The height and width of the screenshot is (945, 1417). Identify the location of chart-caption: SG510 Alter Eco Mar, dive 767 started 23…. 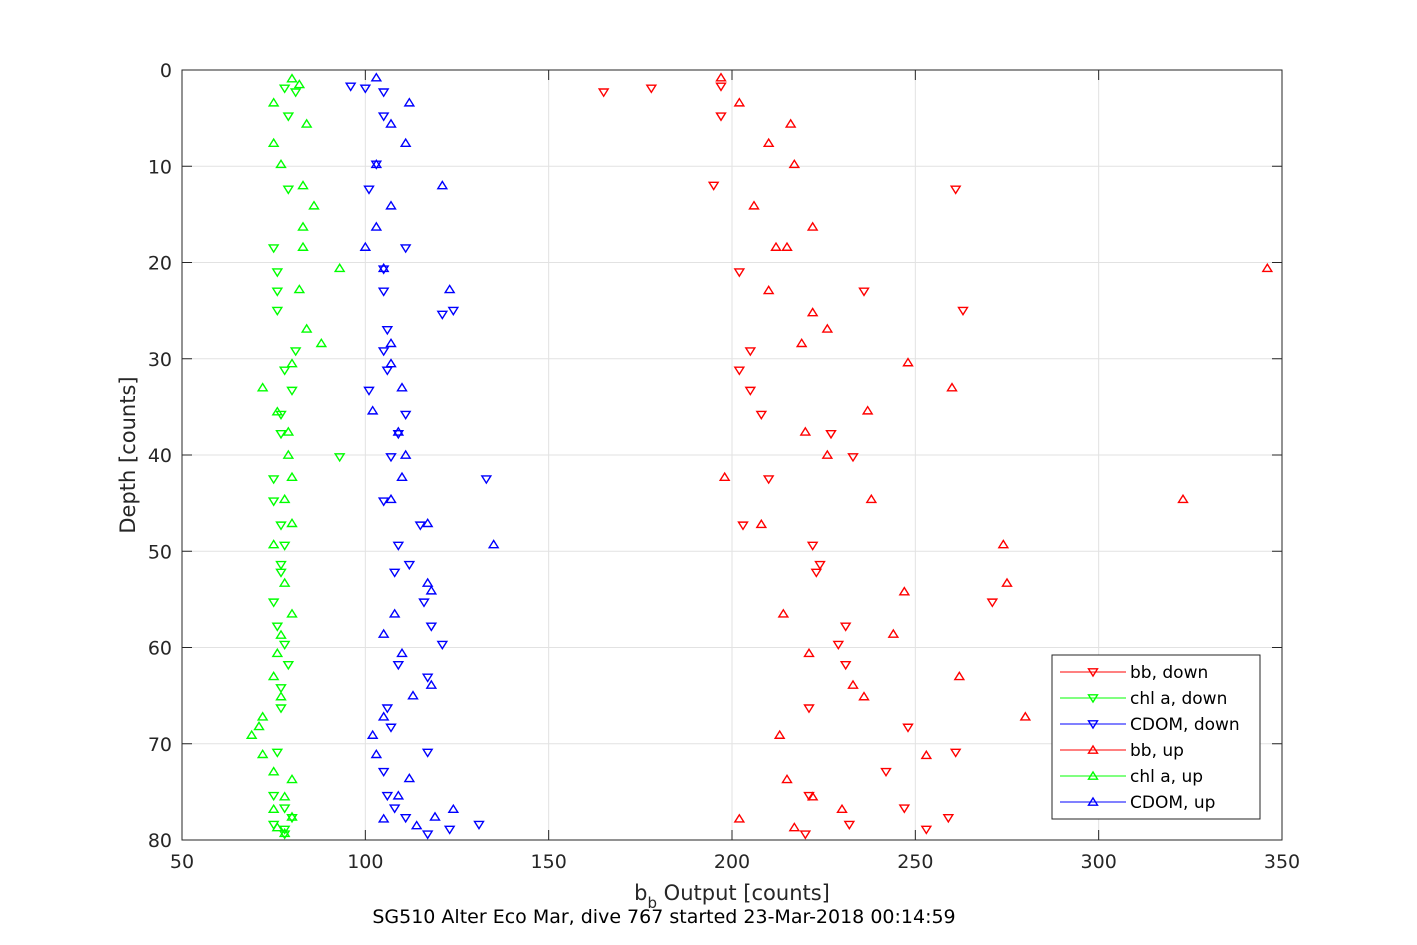
(663, 917).